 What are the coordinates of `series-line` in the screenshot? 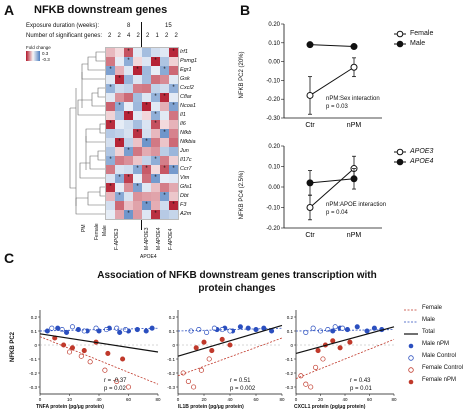 It's located at (332, 81).